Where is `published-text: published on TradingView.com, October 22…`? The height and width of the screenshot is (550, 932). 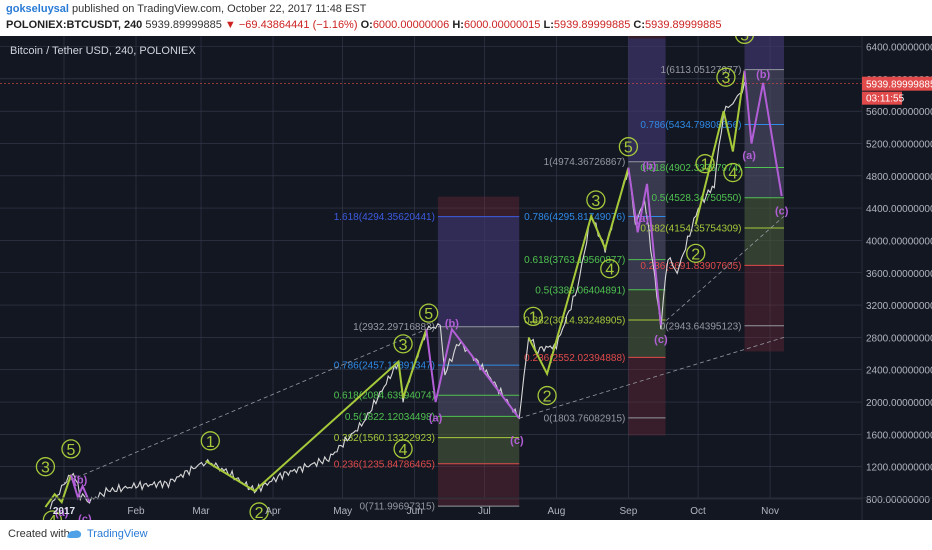
published-text: published on TradingView.com, October 22… is located at coordinates (217, 9).